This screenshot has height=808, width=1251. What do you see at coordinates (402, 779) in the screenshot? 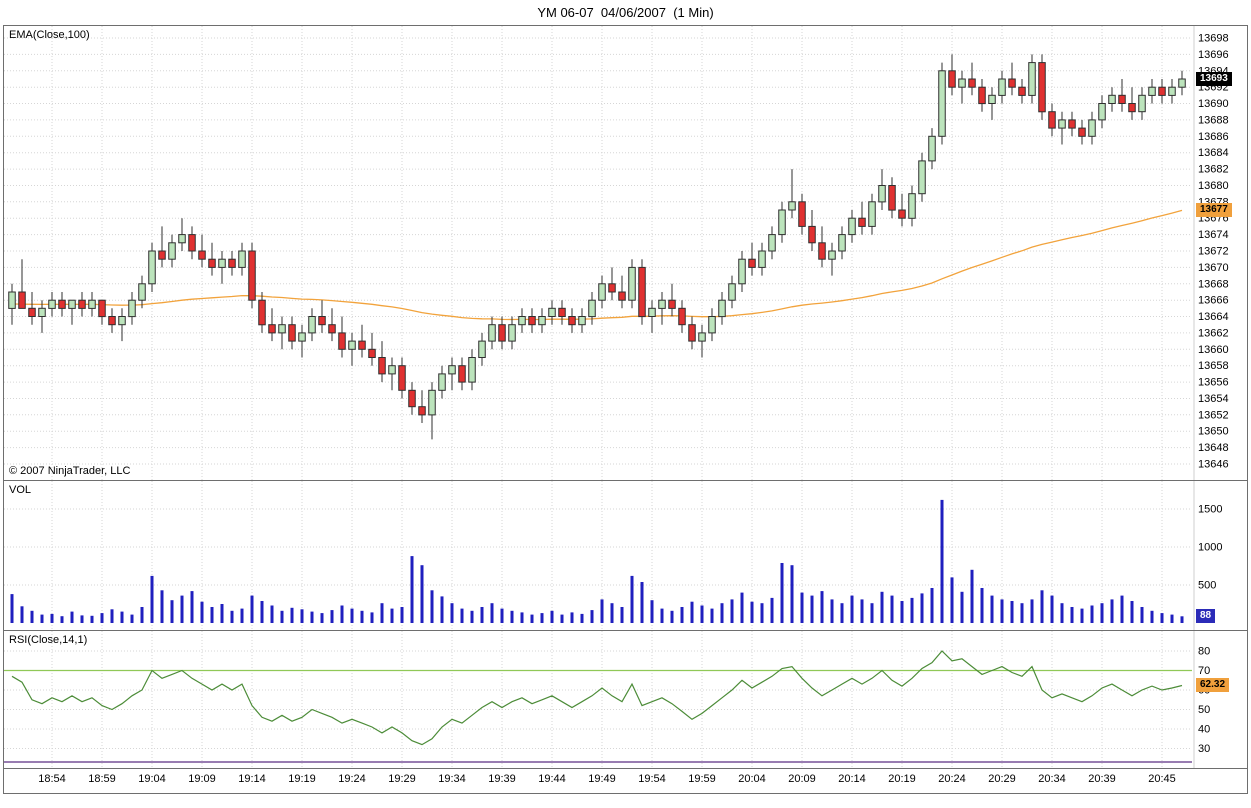
I see `time-label: 19:29` at bounding box center [402, 779].